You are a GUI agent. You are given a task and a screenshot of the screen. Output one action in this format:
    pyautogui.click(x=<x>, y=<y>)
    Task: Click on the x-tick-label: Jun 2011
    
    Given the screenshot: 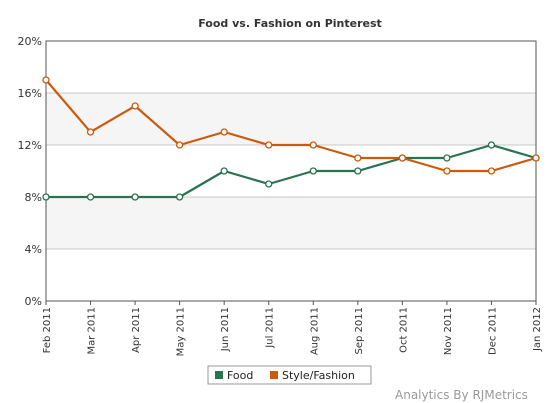 What is the action you would take?
    pyautogui.click(x=225, y=329)
    